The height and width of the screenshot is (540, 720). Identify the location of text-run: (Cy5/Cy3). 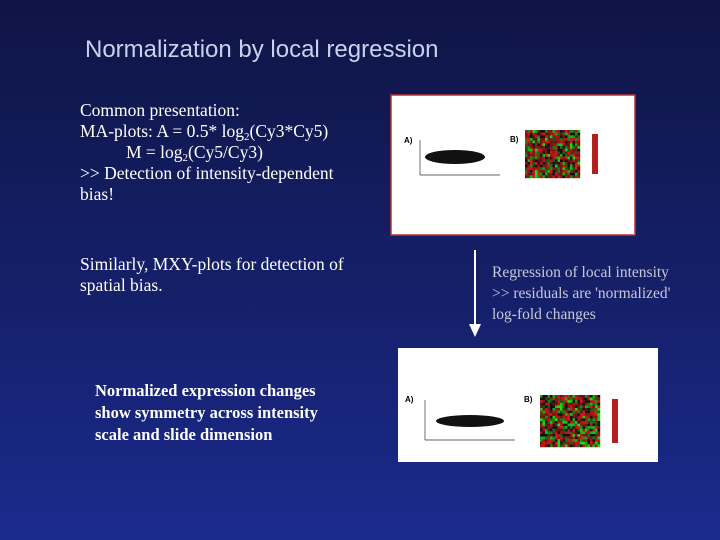
(225, 152).